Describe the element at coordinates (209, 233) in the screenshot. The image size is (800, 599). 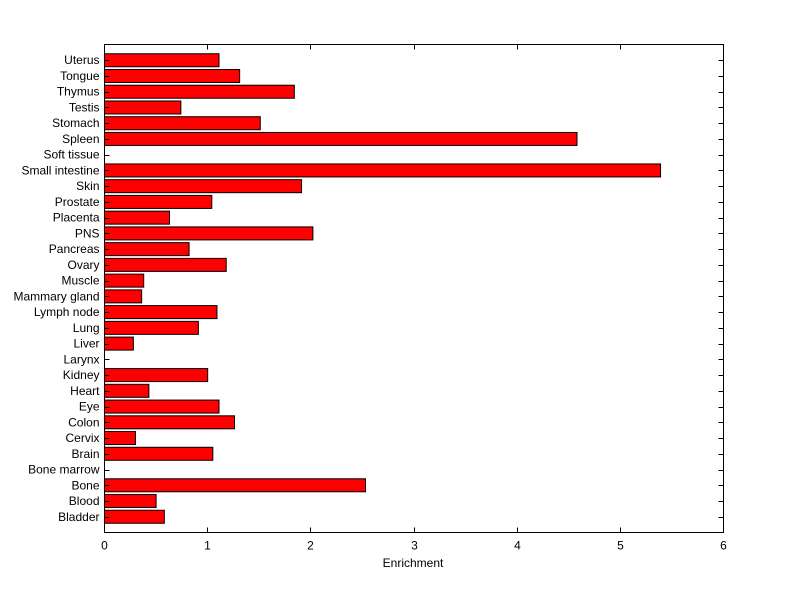
I see `bar-pns` at that location.